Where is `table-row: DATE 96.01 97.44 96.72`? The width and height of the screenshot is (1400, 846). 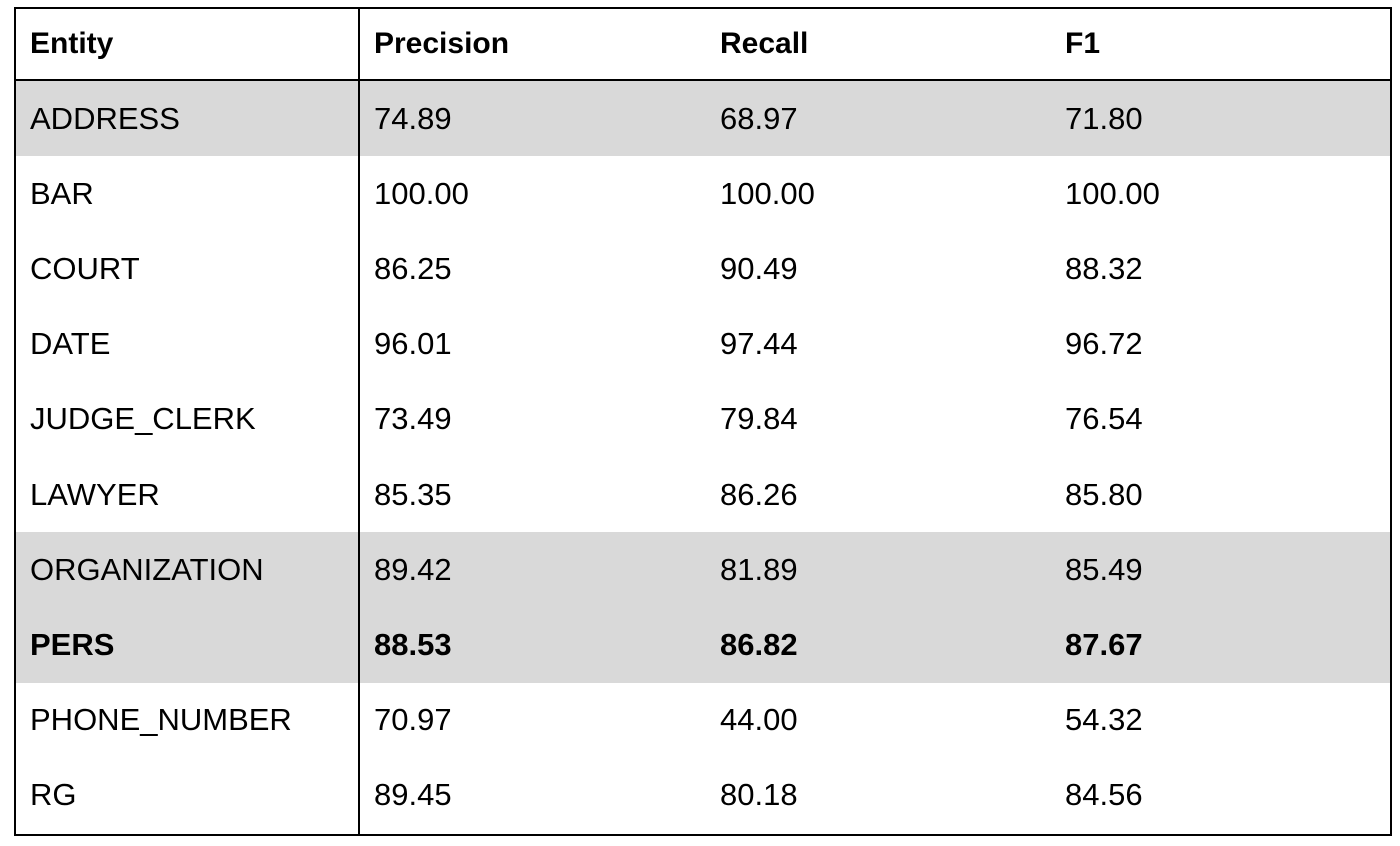
table-row: DATE 96.01 97.44 96.72 is located at coordinates (703, 344).